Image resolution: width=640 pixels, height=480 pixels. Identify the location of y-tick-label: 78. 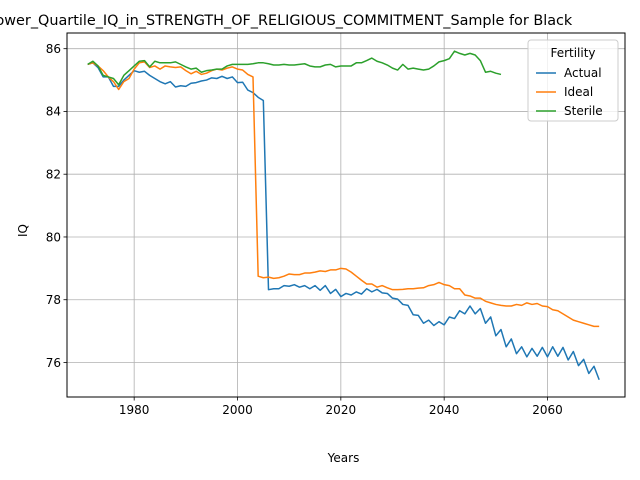
(53, 300).